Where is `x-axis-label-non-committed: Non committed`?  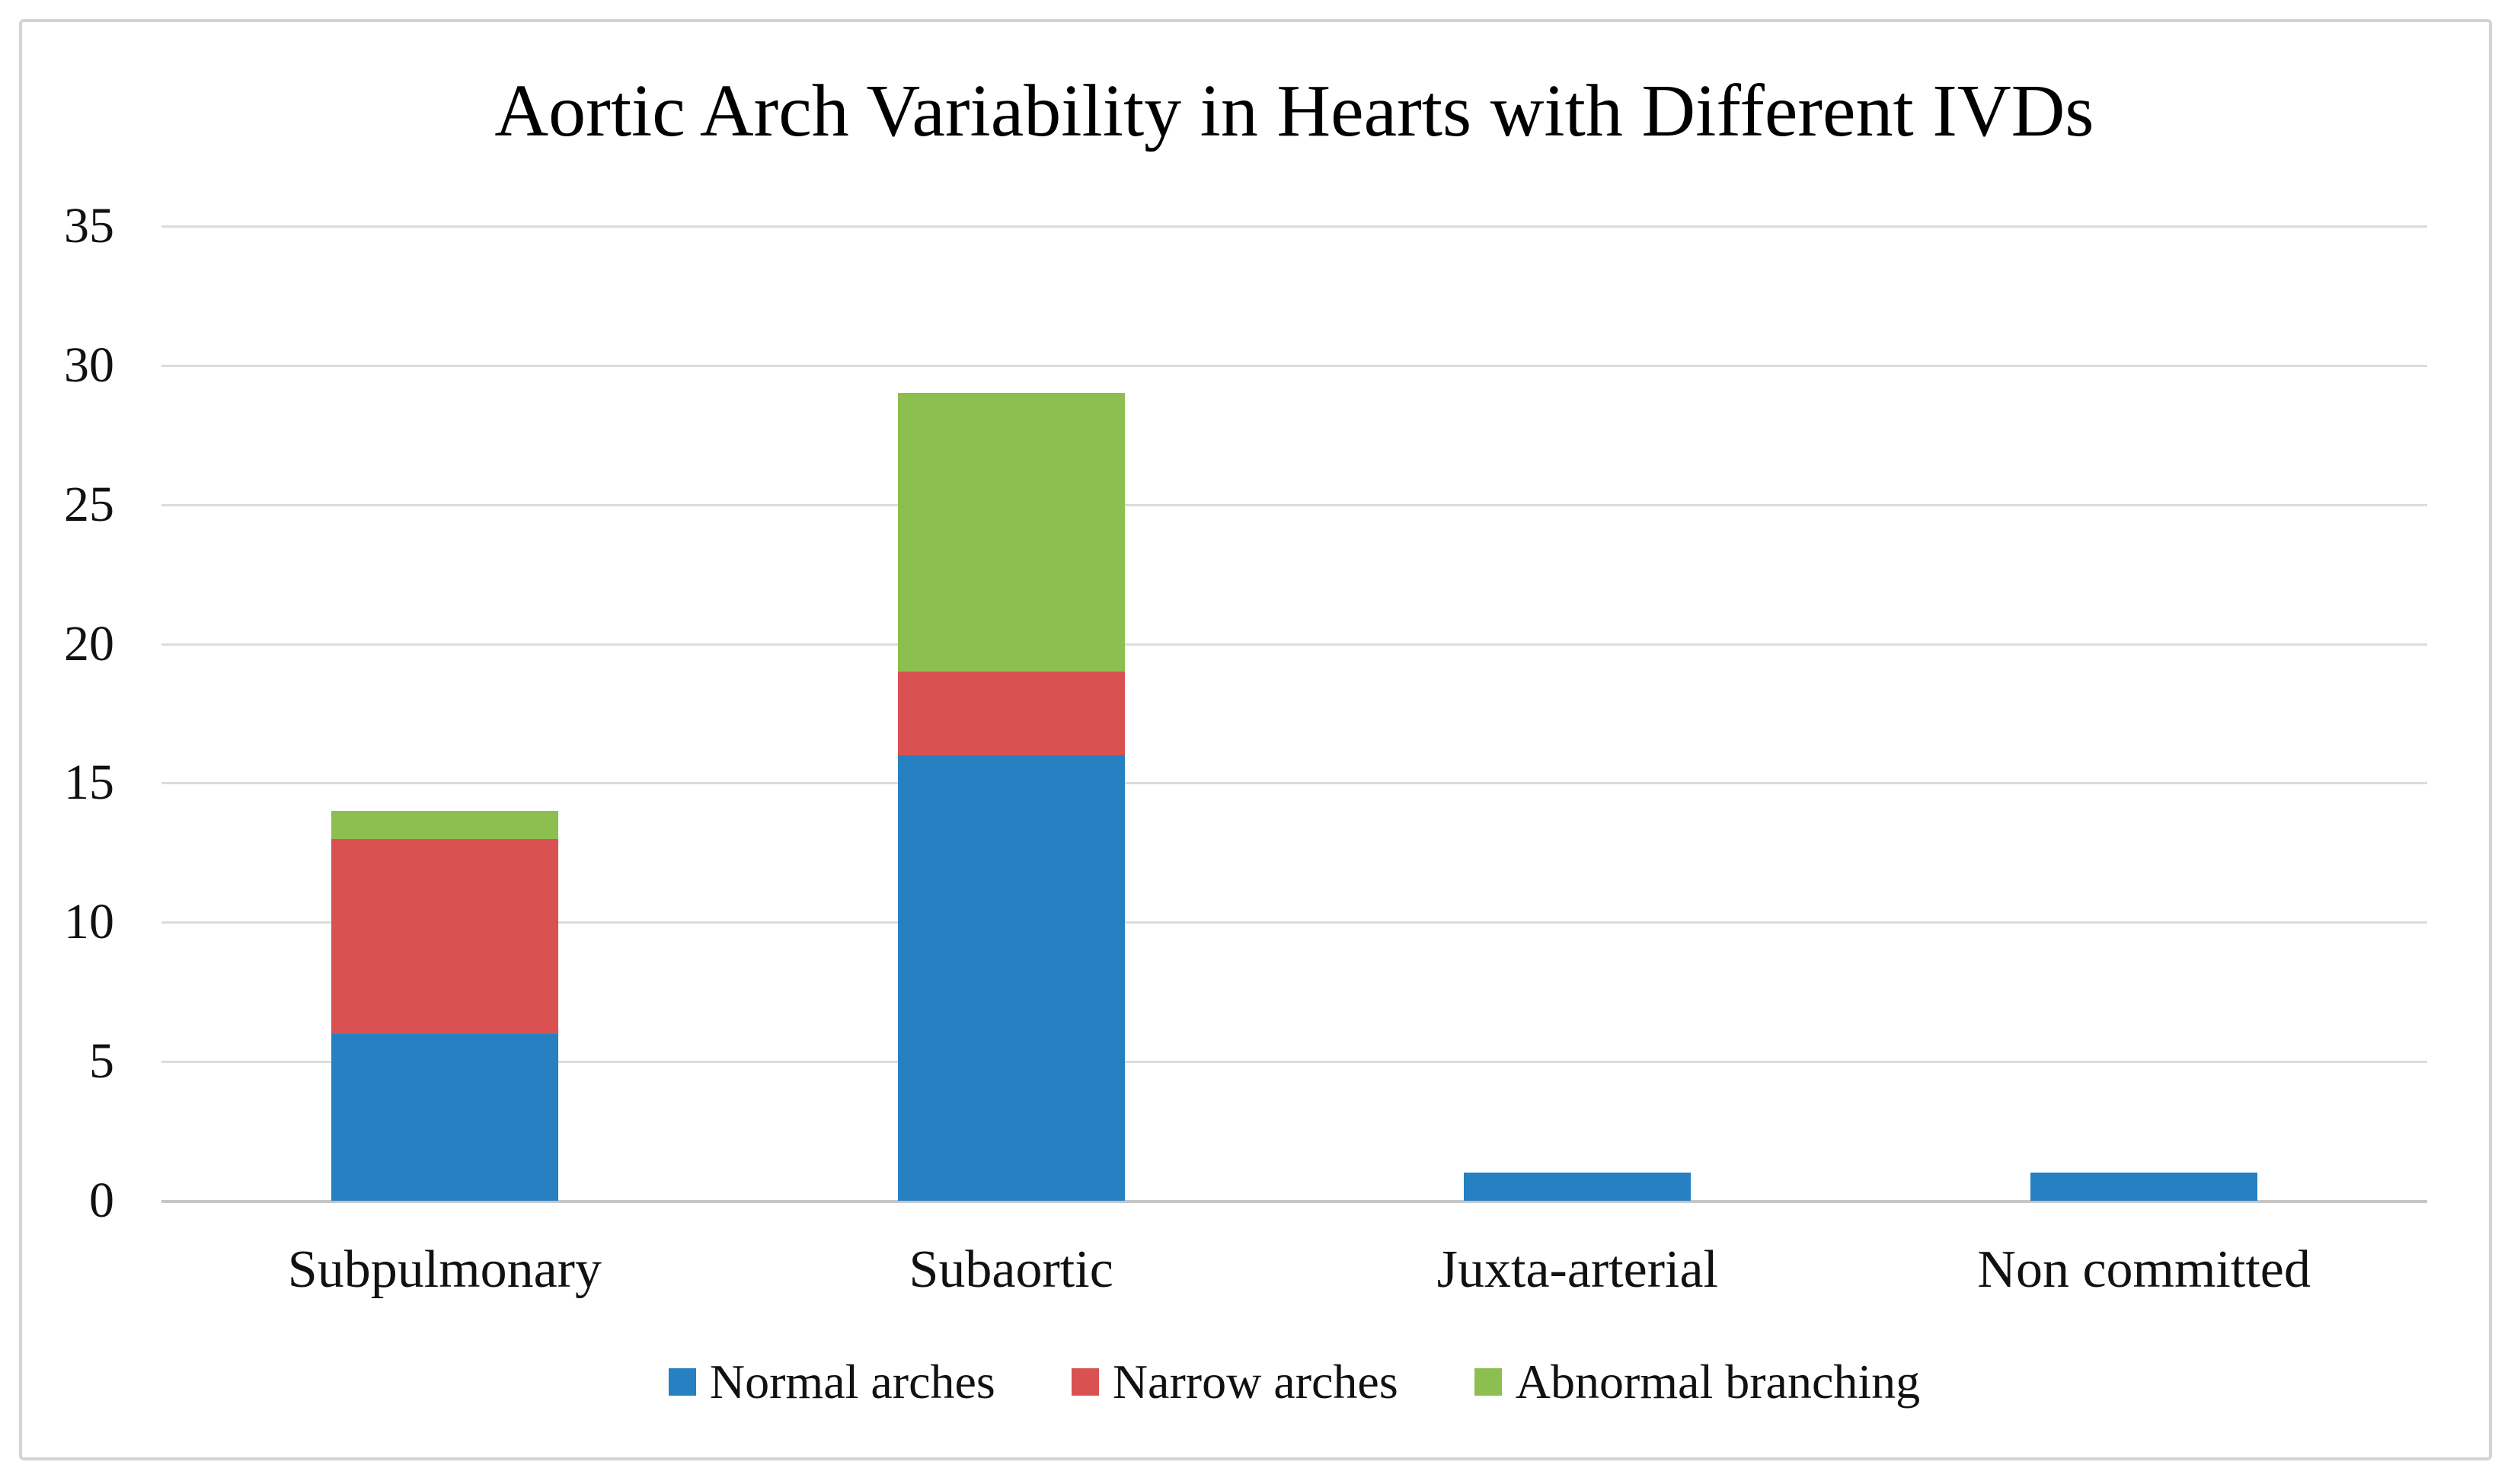 x-axis-label-non-committed: Non committed is located at coordinates (2144, 1269).